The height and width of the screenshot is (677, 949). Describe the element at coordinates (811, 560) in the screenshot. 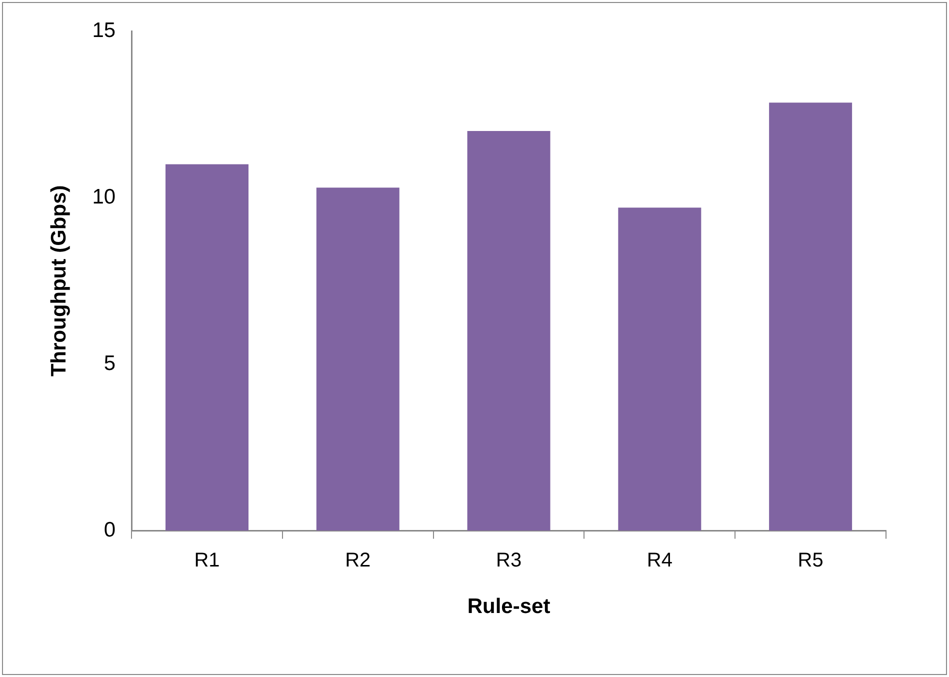

I see `x-tick-label: R5` at that location.